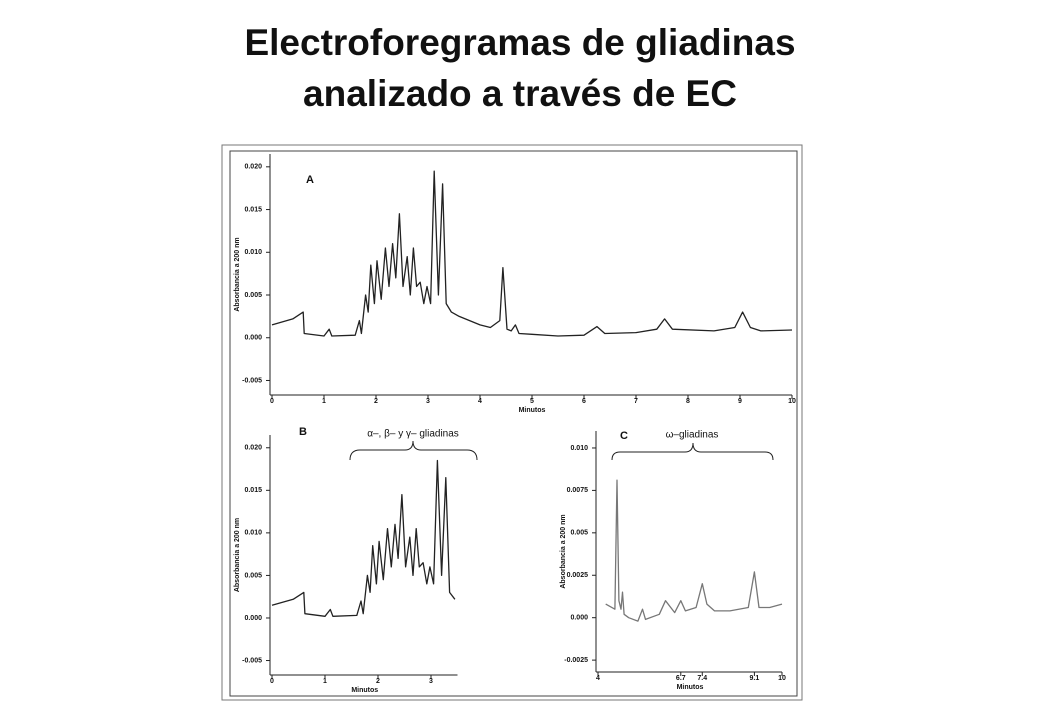  I want to click on bracket-label: ω–gliadinas, so click(692, 435).